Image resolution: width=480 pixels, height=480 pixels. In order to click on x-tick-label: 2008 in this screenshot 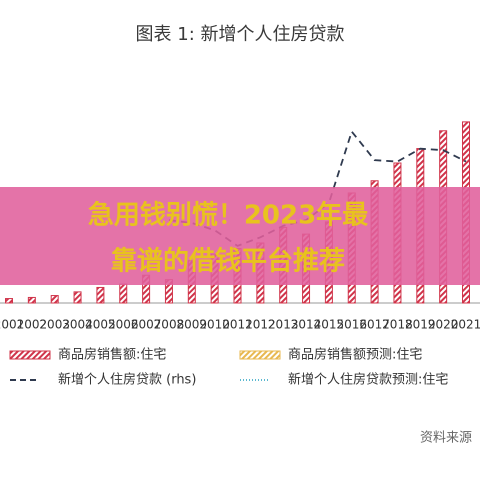, I will do `click(169, 325)`.